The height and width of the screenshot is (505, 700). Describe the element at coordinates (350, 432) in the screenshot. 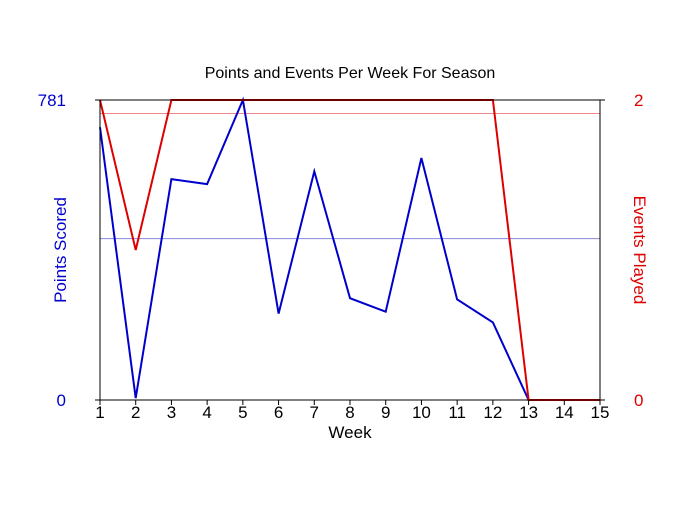

I see `x-axis-label: Week` at that location.